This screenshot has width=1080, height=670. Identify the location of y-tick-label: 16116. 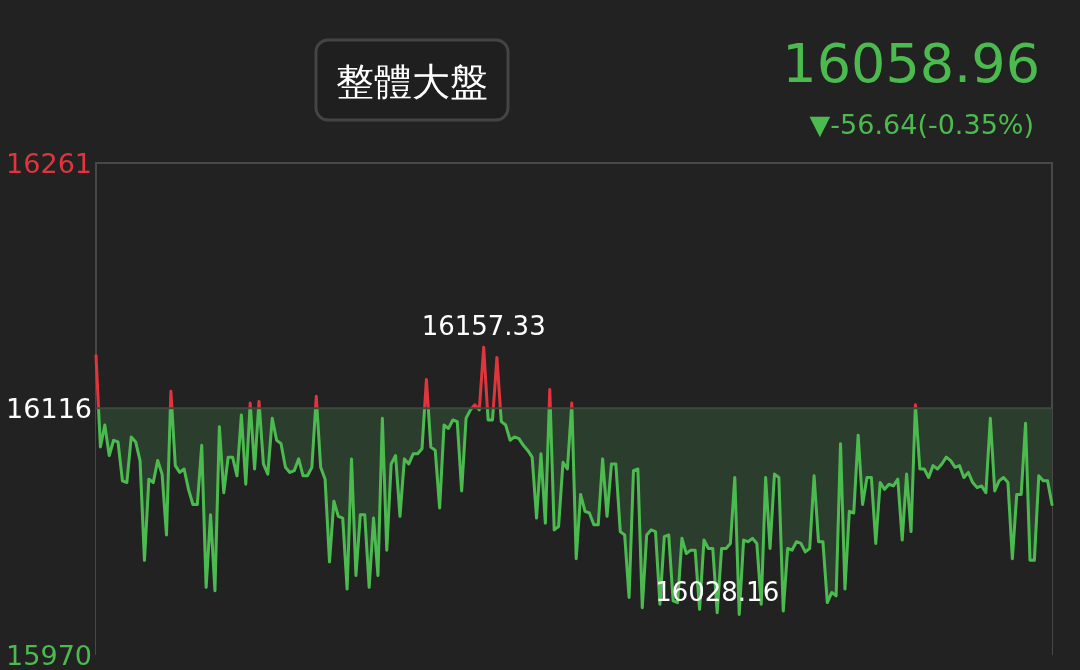
(49, 408).